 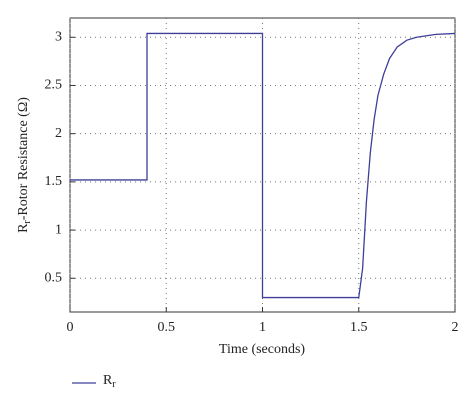 I want to click on y-axis-label: Rr-Rotor Resistance (Ω), so click(x=24, y=165).